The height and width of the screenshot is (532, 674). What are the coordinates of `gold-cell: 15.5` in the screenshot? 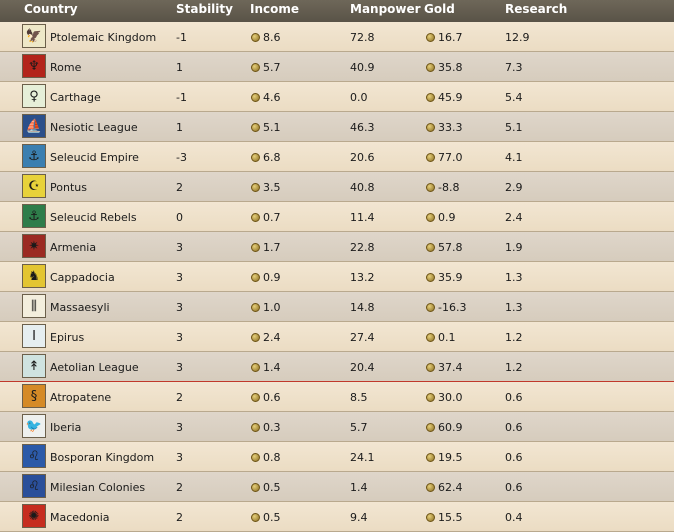 It's located at (444, 517).